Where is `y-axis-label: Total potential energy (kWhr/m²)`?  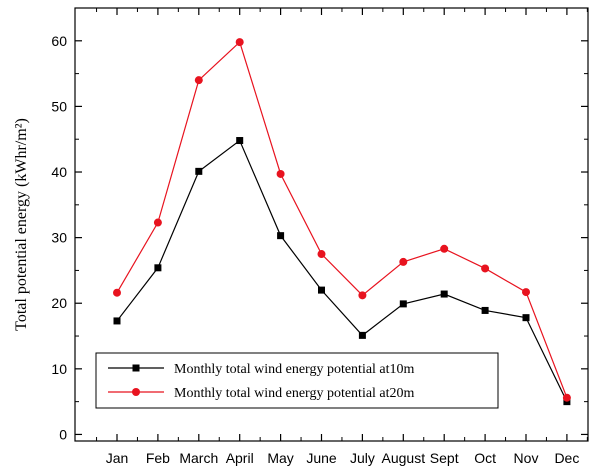
y-axis-label: Total potential energy (kWhr/m²) is located at coordinates (21, 224).